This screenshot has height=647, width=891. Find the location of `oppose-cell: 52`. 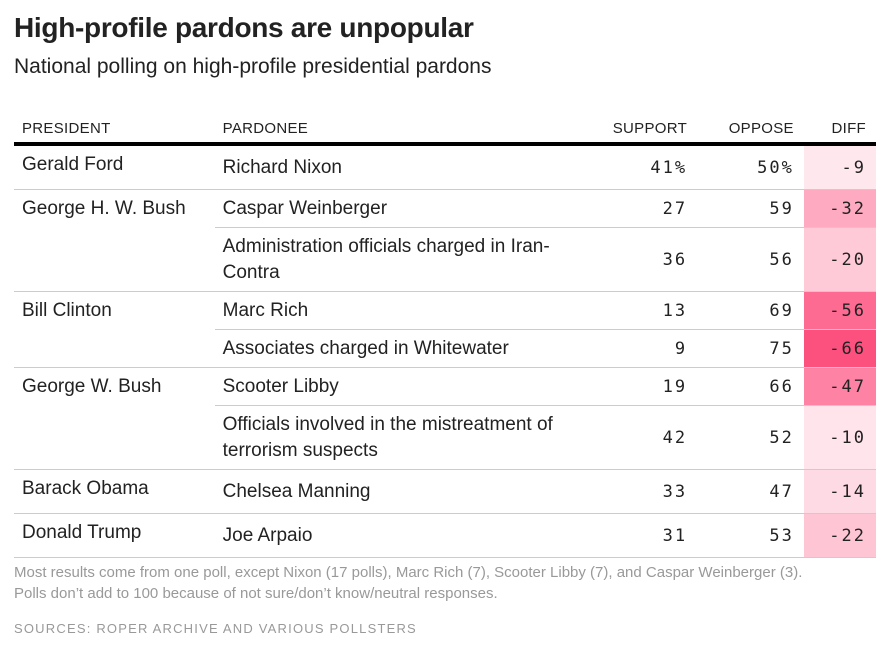

oppose-cell: 52 is located at coordinates (750, 437).